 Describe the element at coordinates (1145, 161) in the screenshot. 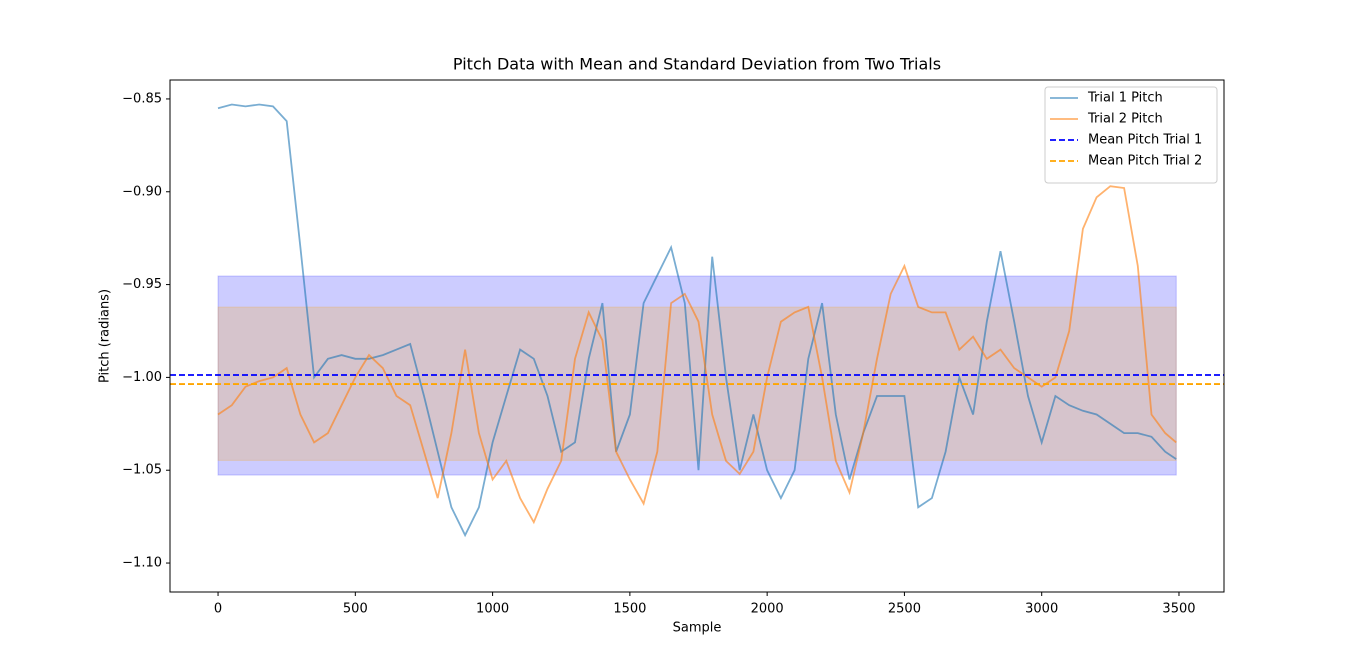

I see `legend-label: Mean Pitch Trial 2` at that location.